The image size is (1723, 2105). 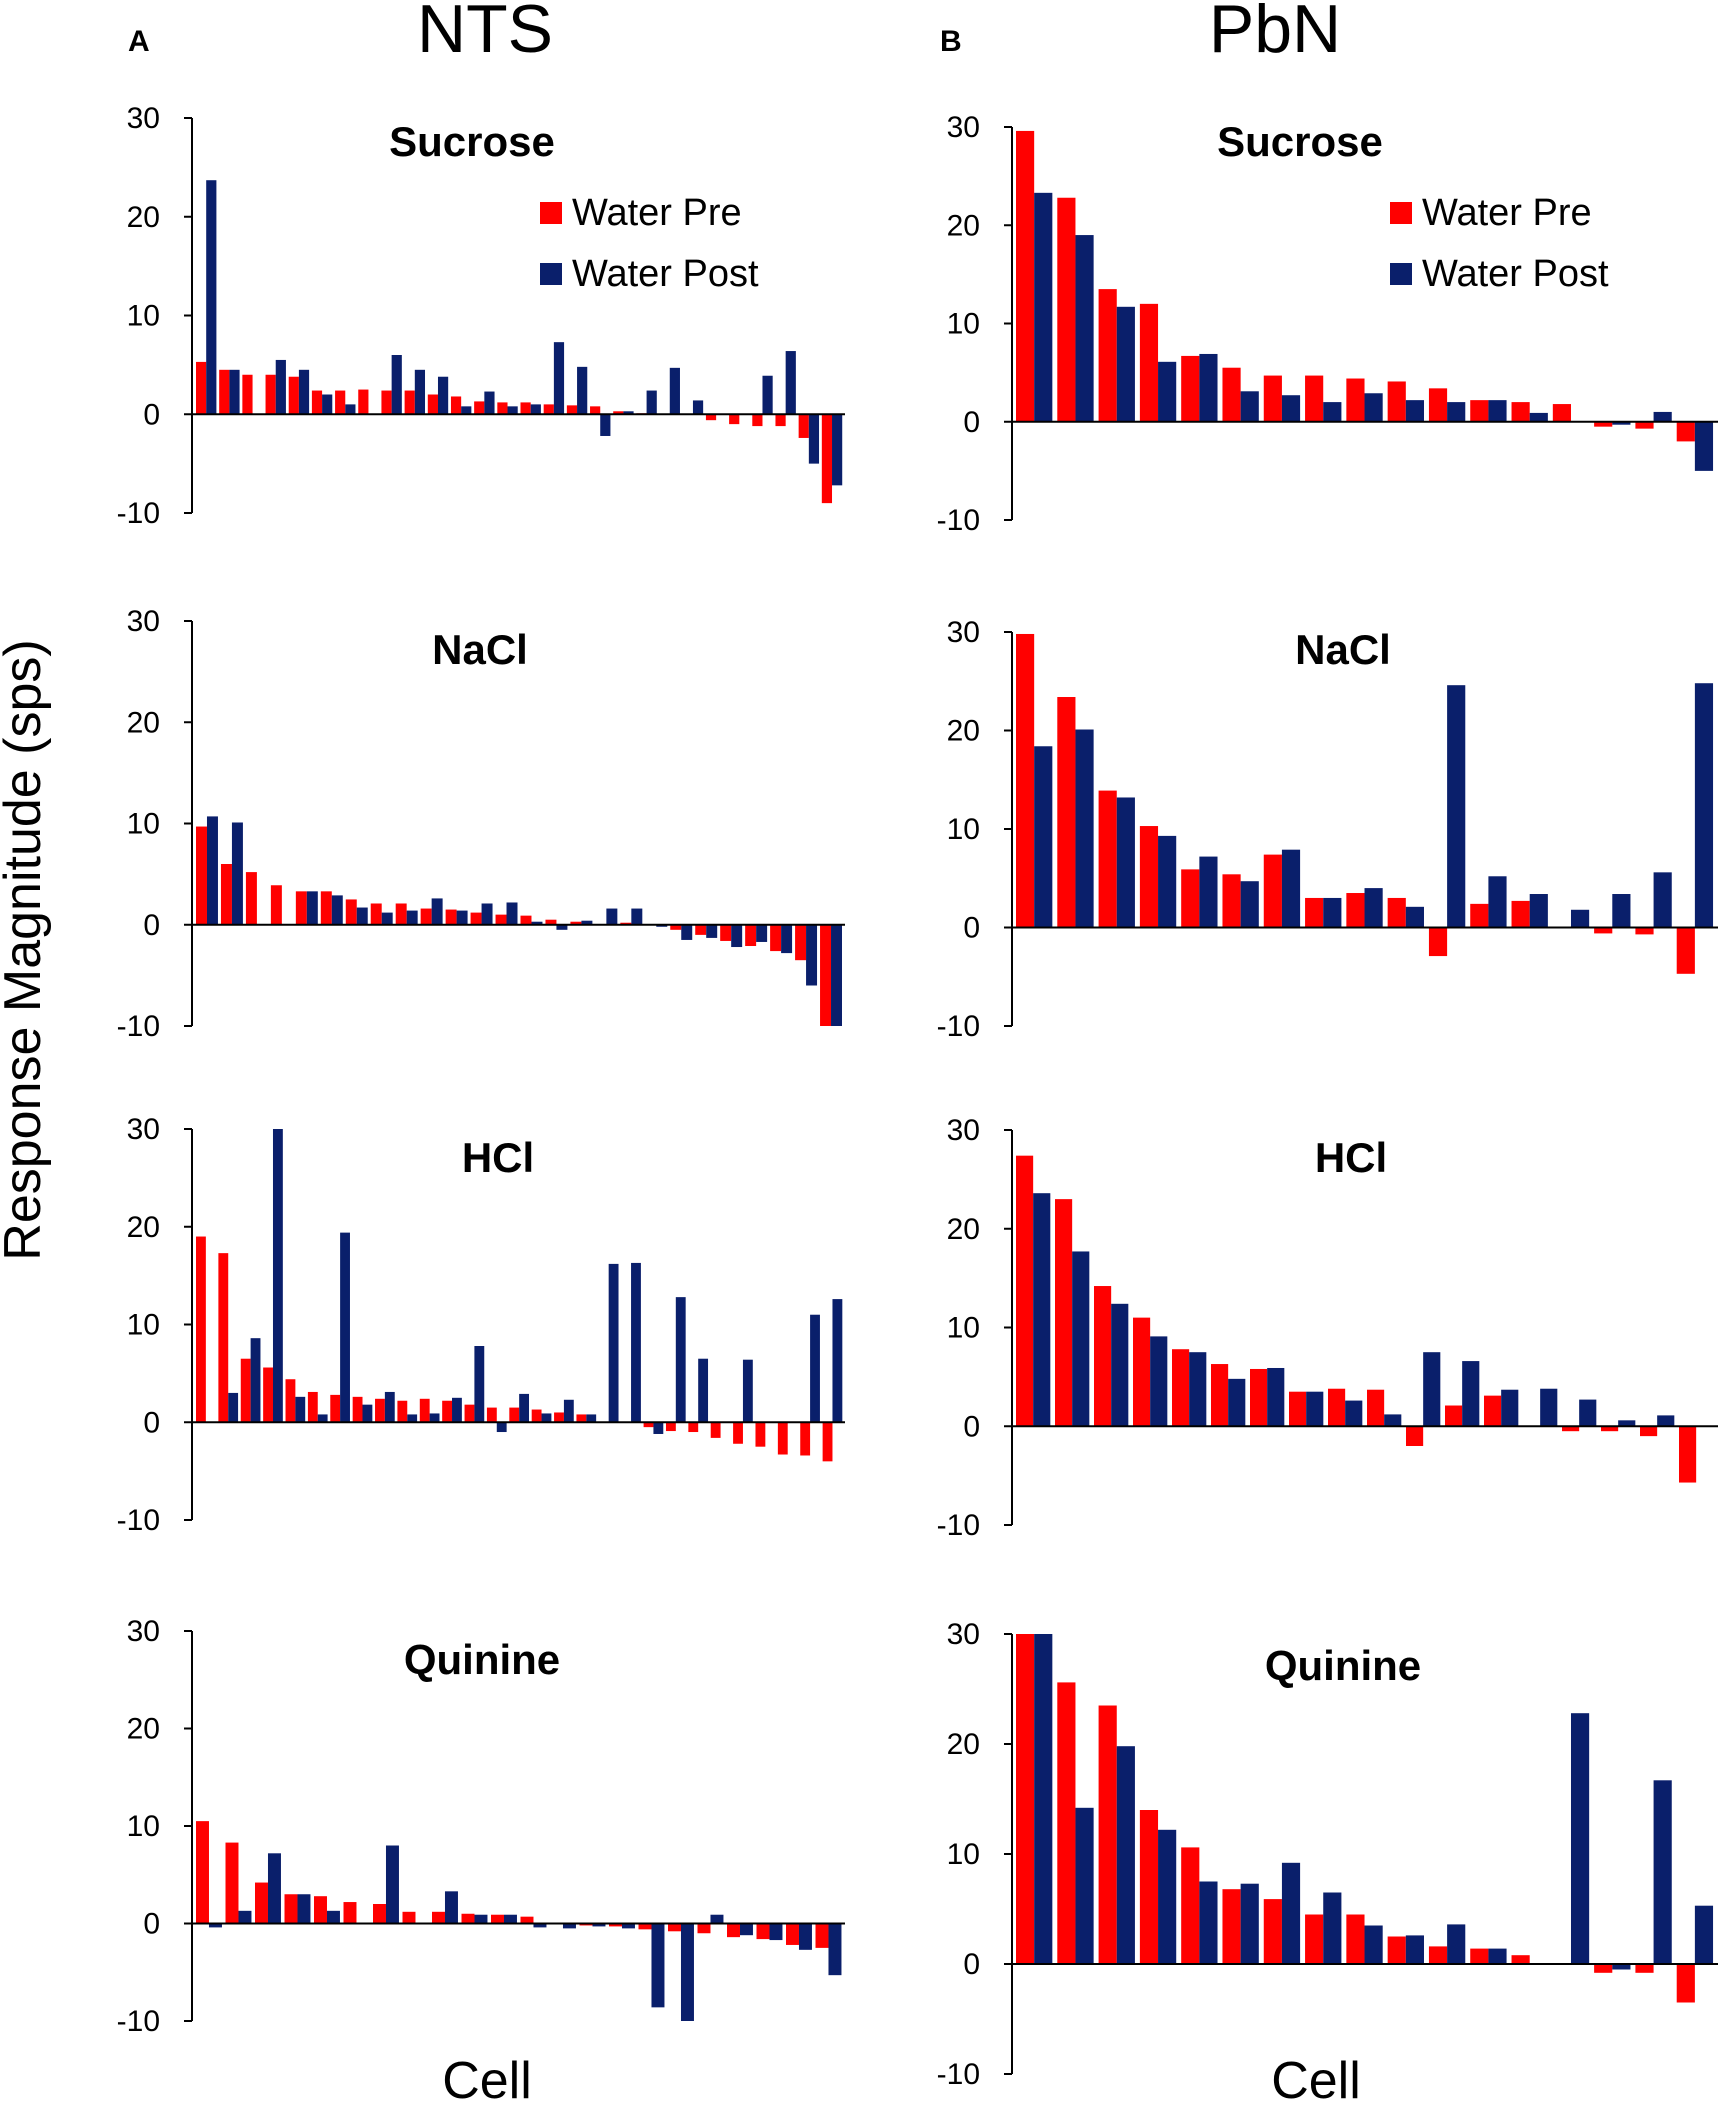 I want to click on chart-pbn-hcl: 30 20 10 0 -10 HCl, so click(x=1327, y=1328).